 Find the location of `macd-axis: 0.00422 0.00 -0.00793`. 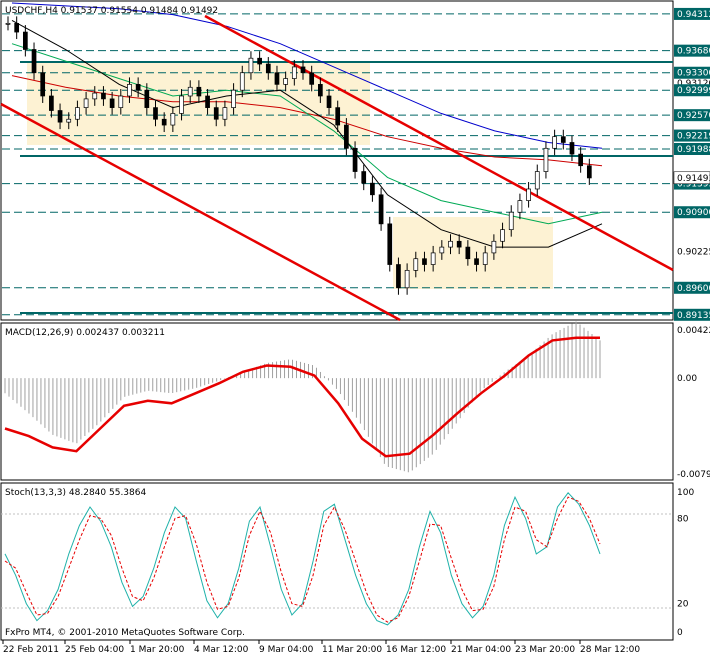

macd-axis: 0.00422 0.00 -0.00793 is located at coordinates (693, 403).